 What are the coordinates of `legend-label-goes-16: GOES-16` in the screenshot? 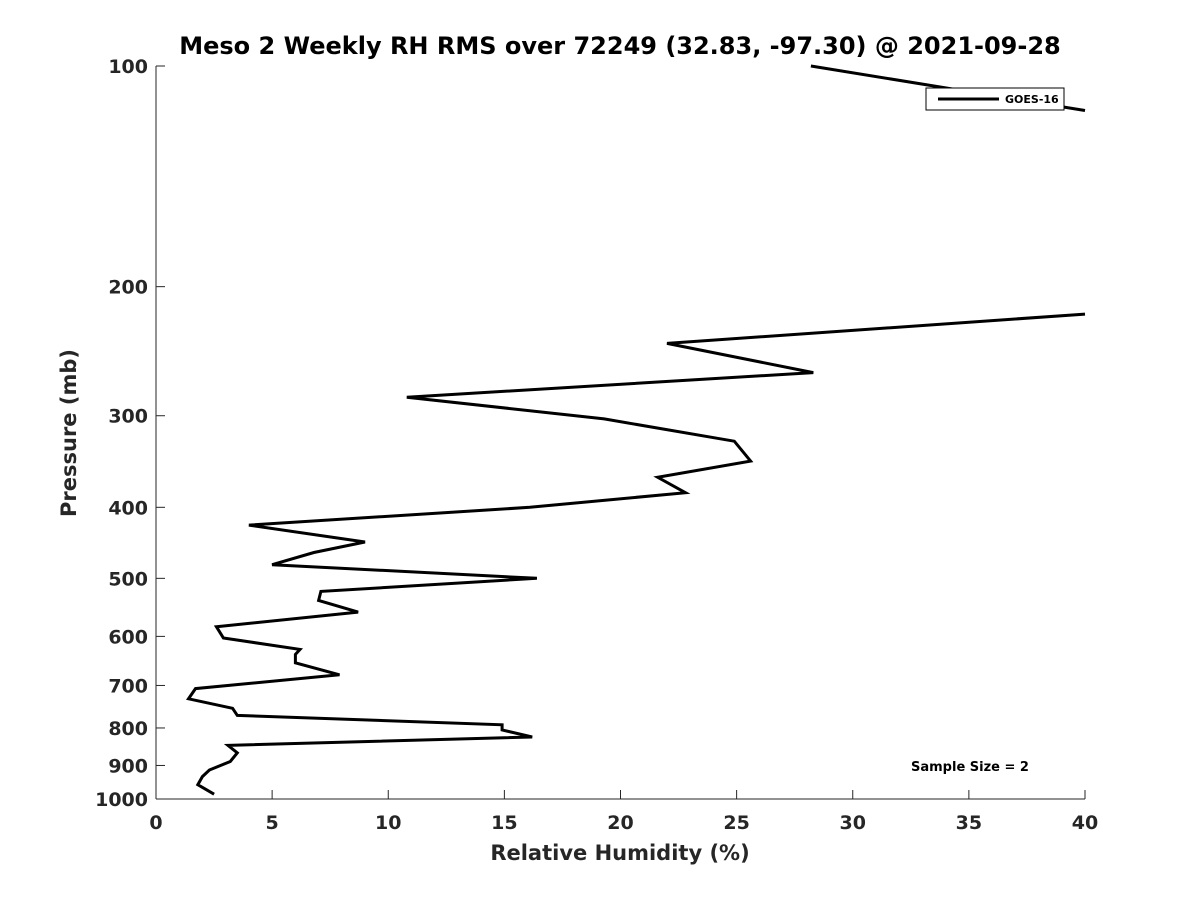 It's located at (1032, 99).